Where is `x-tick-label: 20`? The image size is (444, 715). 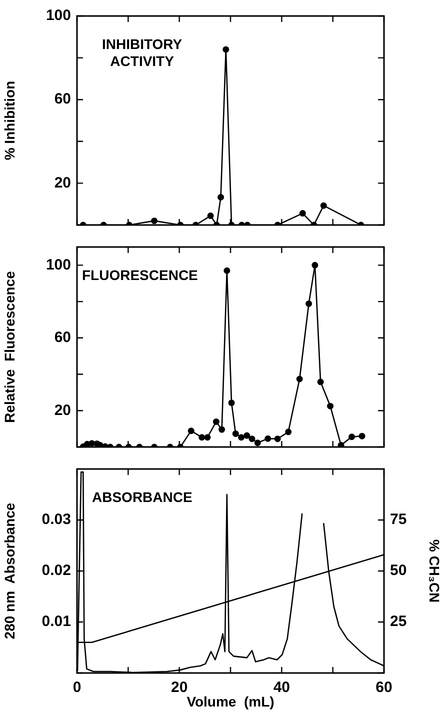
x-tick-label: 20 is located at coordinates (179, 687).